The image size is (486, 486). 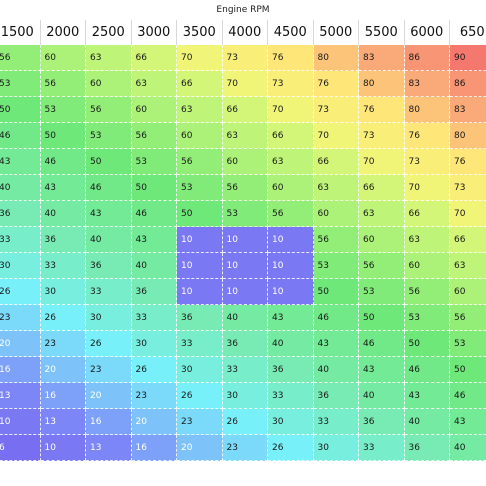 What do you see at coordinates (382, 162) in the screenshot?
I see `table-cell: 70` at bounding box center [382, 162].